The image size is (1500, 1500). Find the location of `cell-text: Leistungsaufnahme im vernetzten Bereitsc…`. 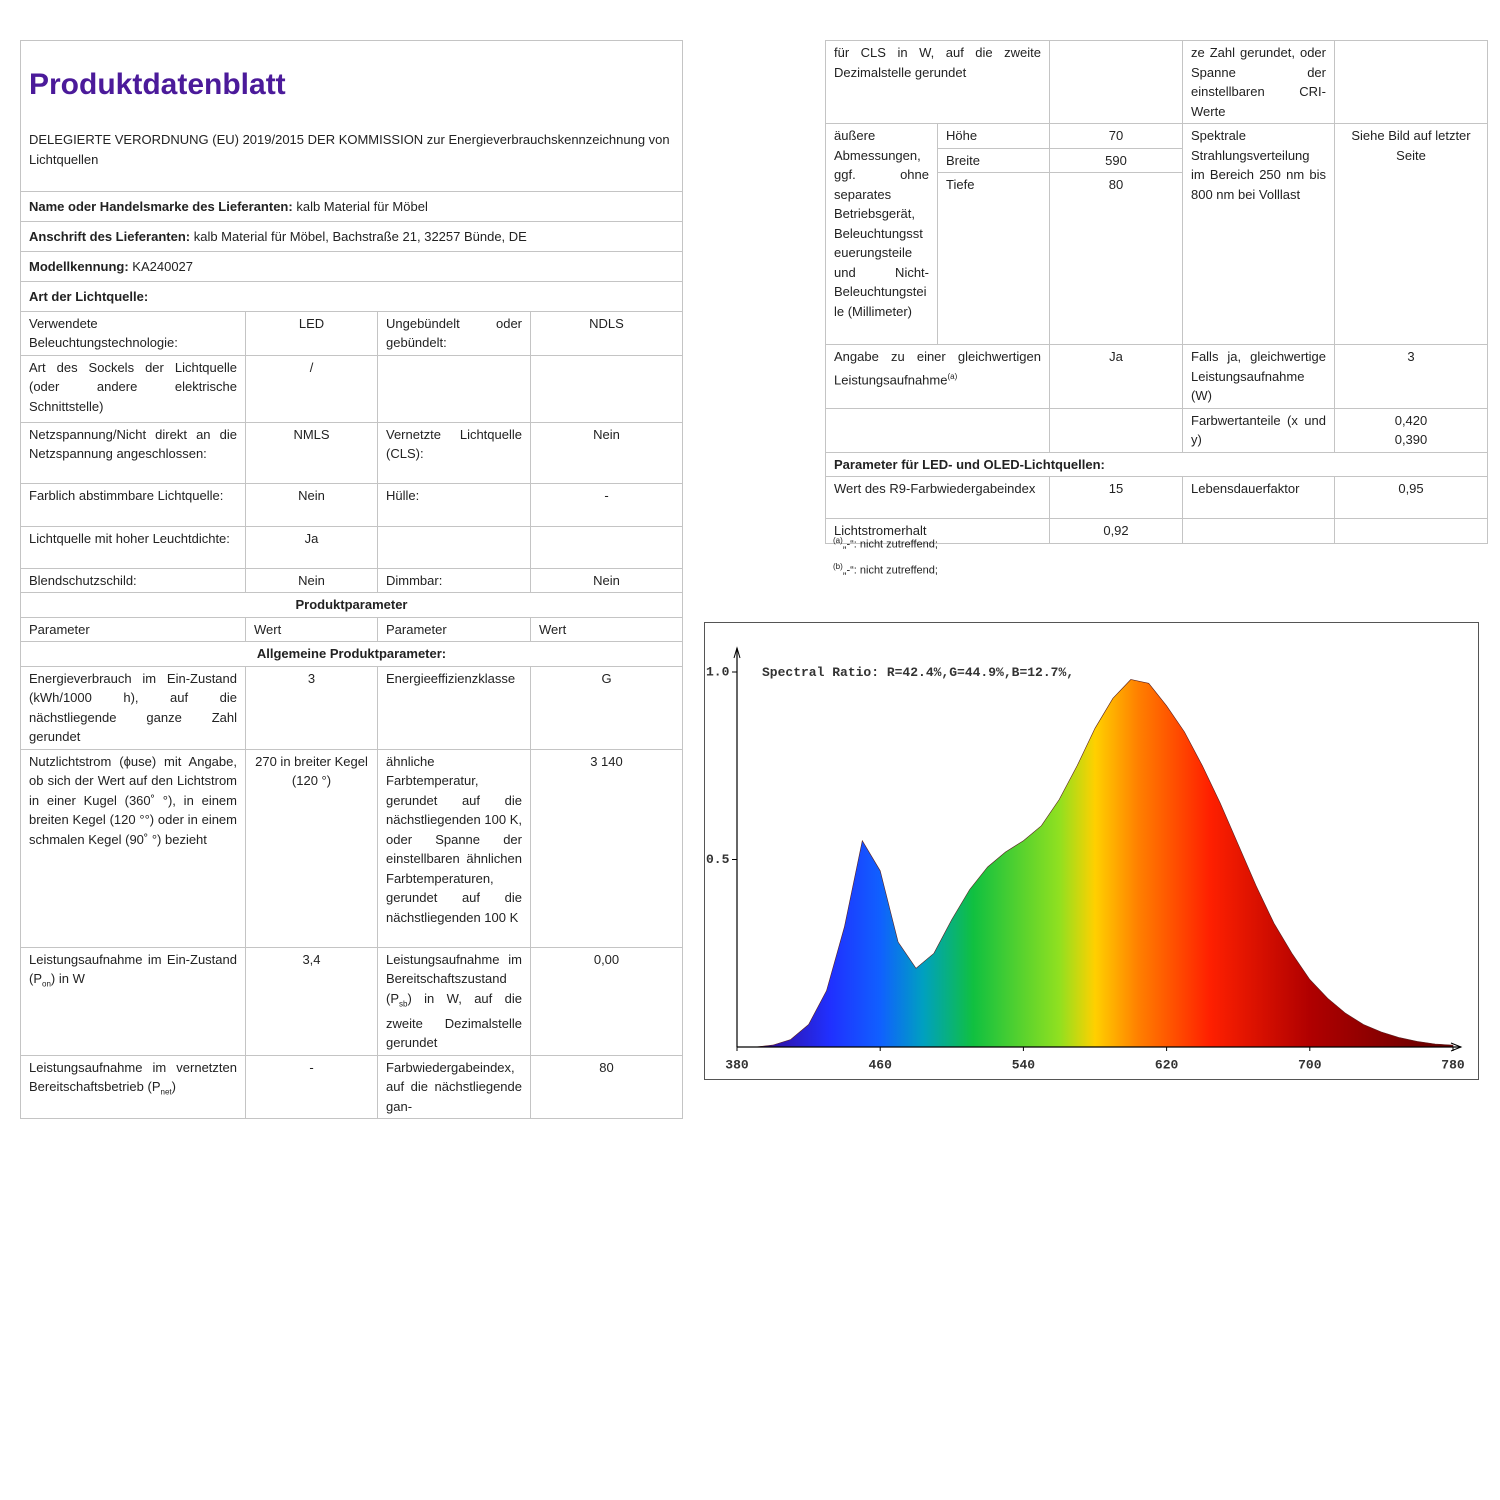

cell-text: Leistungsaufnahme im vernetzten Bereitsc… is located at coordinates (133, 1077).